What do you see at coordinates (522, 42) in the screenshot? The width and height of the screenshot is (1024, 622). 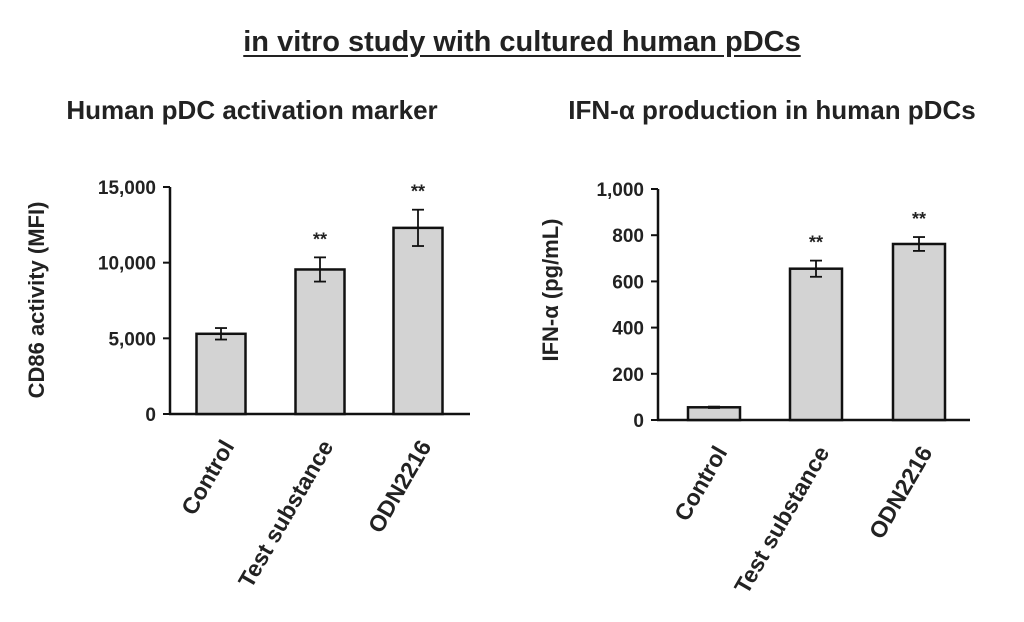 I see `figure-title: in vitro study with cultured human pDCs` at bounding box center [522, 42].